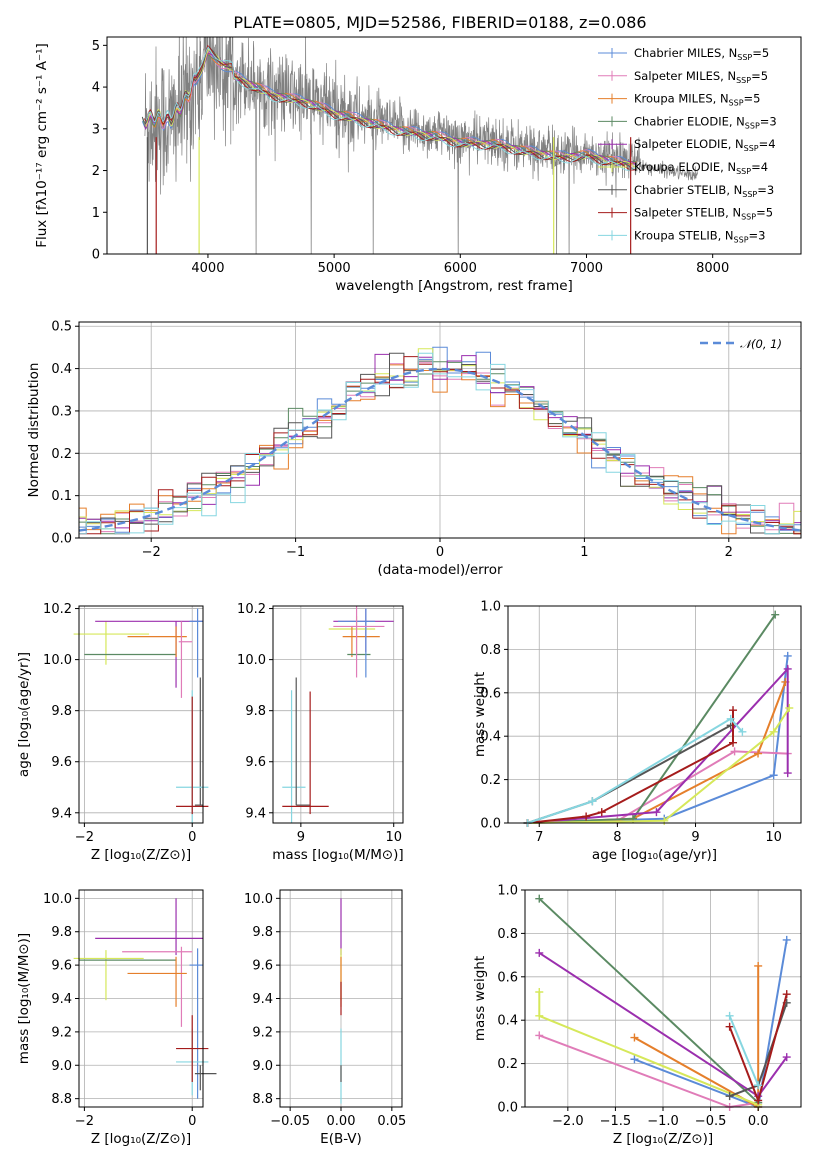 The width and height of the screenshot is (819, 1170). Describe the element at coordinates (663, 1121) in the screenshot. I see `x-tick-label: −1.0` at that location.